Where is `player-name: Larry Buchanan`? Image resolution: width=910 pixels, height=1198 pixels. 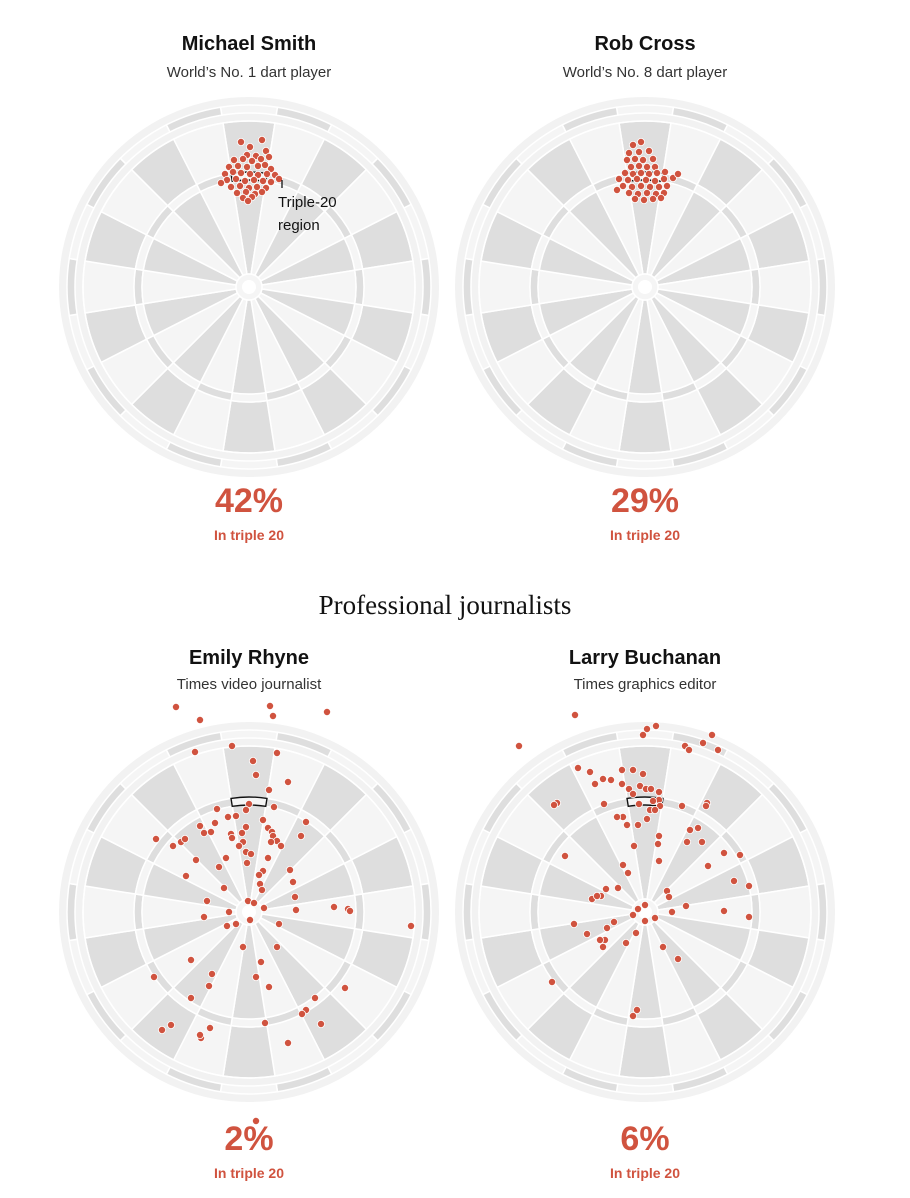 player-name: Larry Buchanan is located at coordinates (645, 658).